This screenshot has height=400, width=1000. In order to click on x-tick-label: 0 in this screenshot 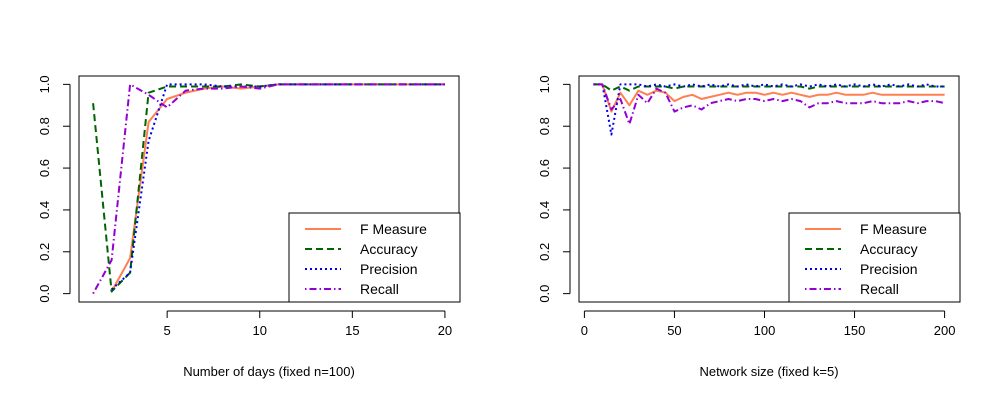, I will do `click(584, 330)`.